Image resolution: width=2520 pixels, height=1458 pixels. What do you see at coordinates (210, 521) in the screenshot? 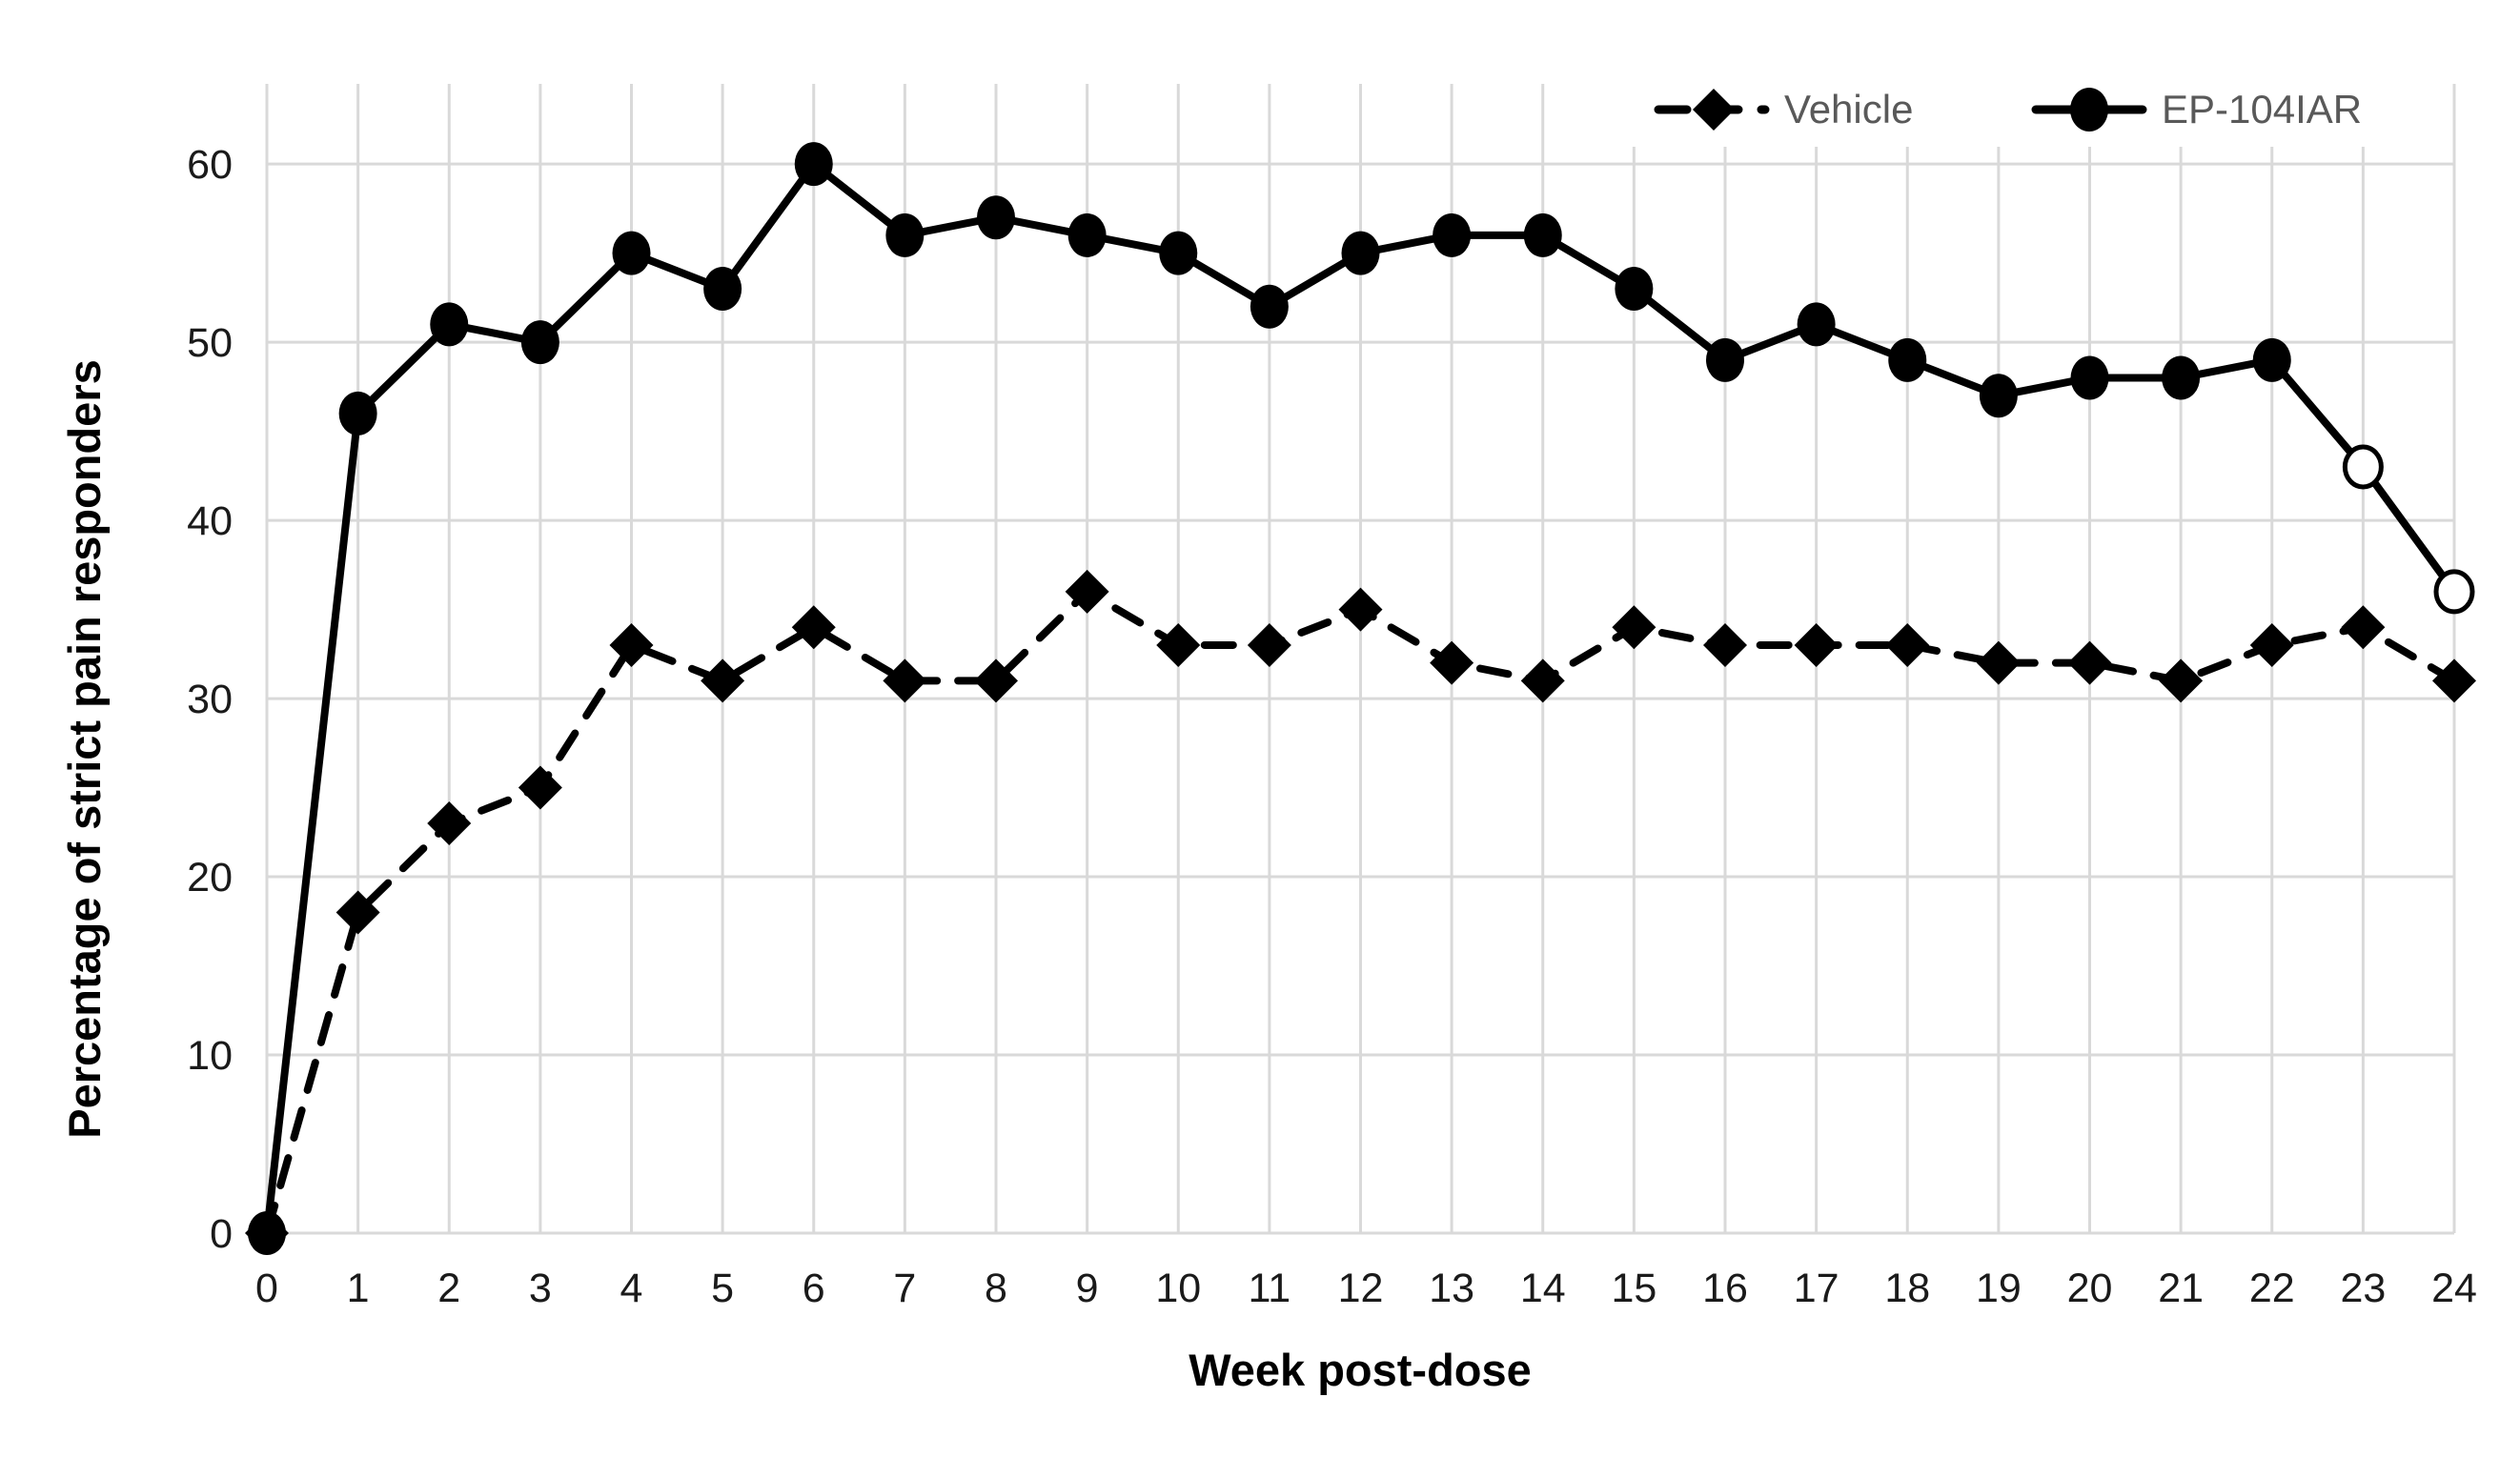
I see `y-tick-label: 40` at bounding box center [210, 521].